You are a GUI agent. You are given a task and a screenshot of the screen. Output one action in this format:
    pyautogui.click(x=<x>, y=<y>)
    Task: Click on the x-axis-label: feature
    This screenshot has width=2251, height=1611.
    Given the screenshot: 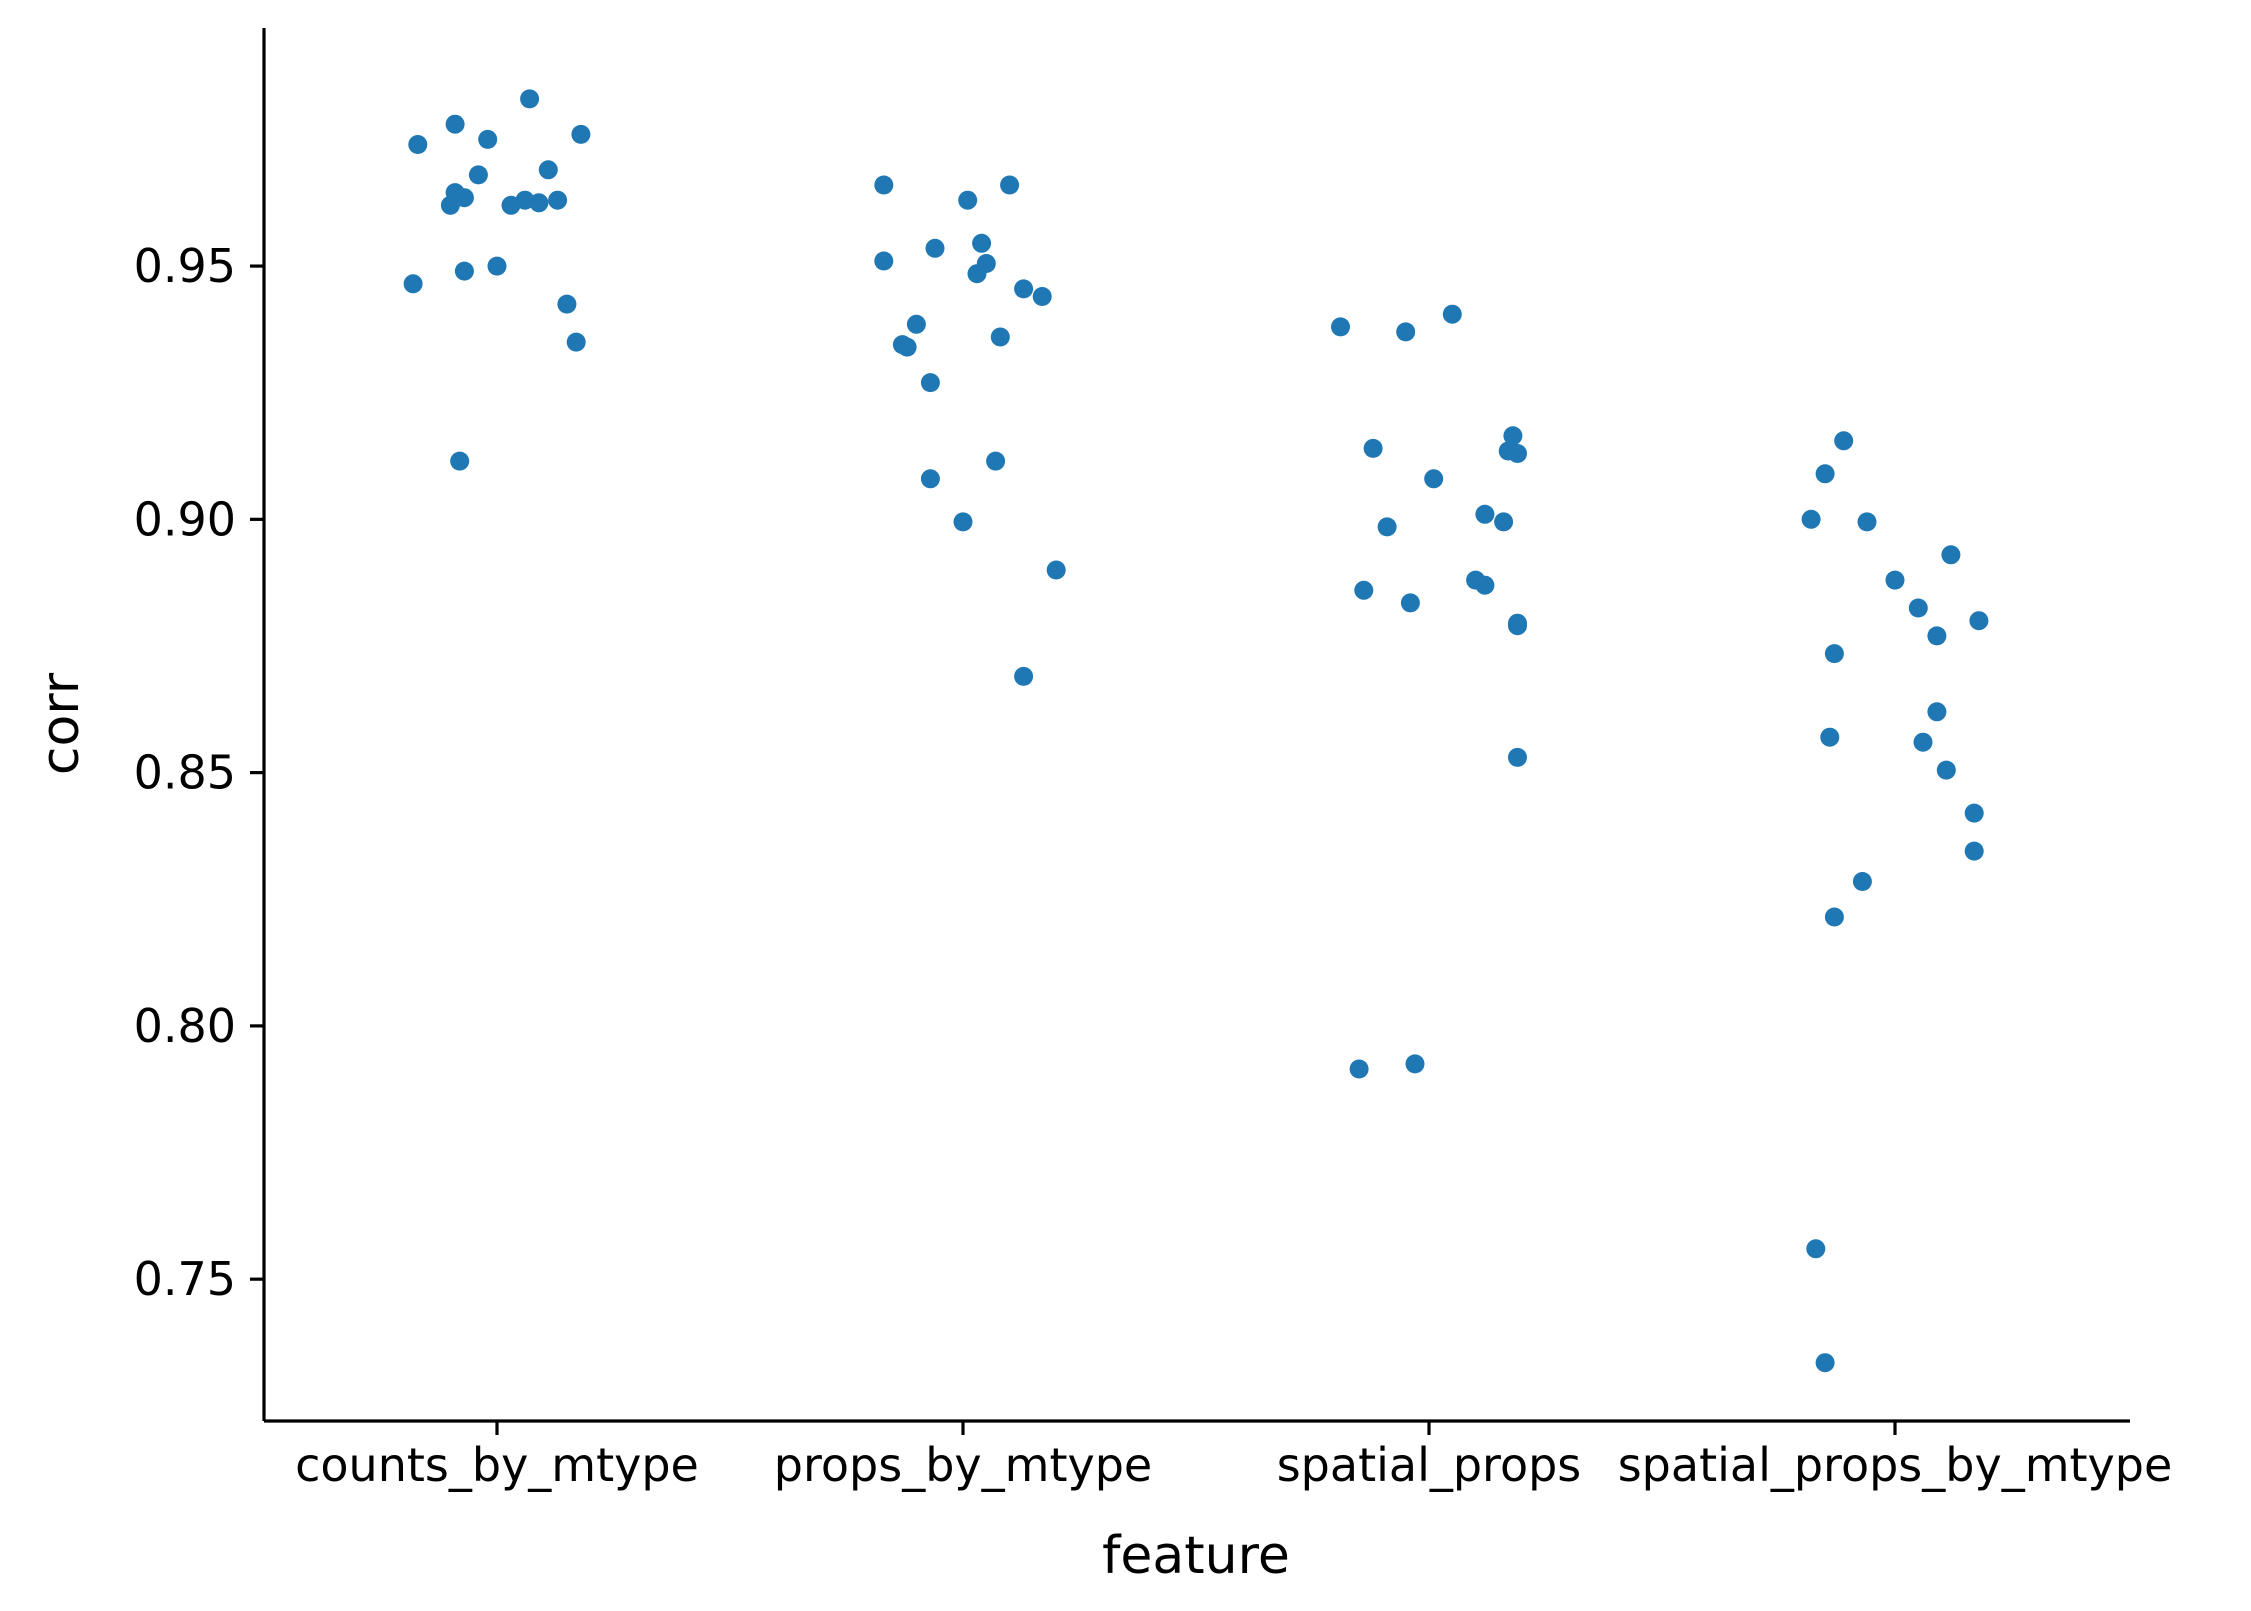 What is the action you would take?
    pyautogui.click(x=1196, y=1556)
    